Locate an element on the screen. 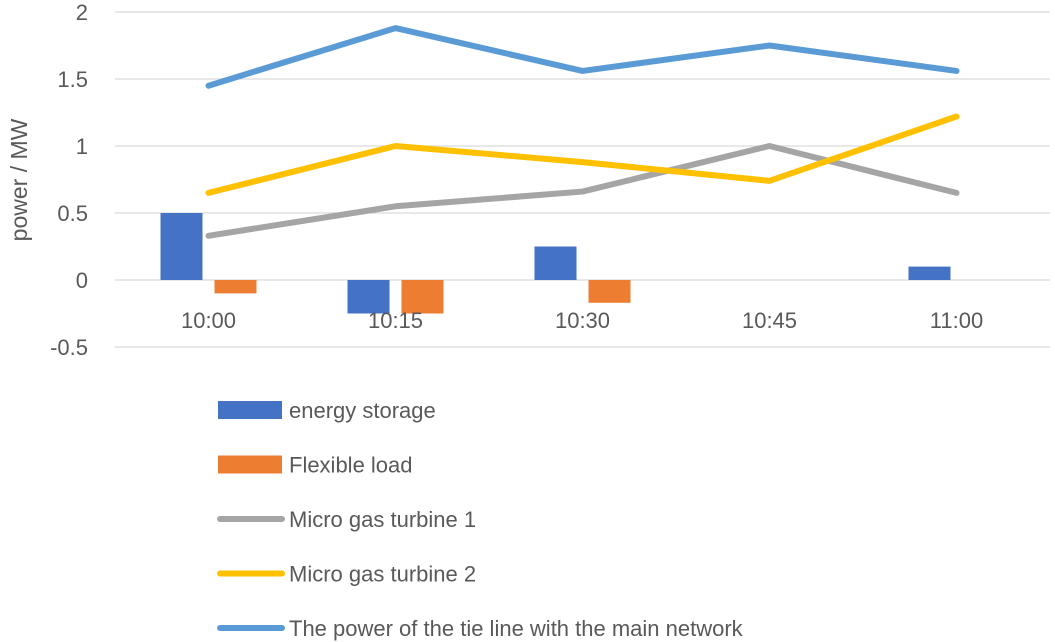  x-axis-ticks: 10:00 10:15 10:30 10:45 11:00 is located at coordinates (582, 320).